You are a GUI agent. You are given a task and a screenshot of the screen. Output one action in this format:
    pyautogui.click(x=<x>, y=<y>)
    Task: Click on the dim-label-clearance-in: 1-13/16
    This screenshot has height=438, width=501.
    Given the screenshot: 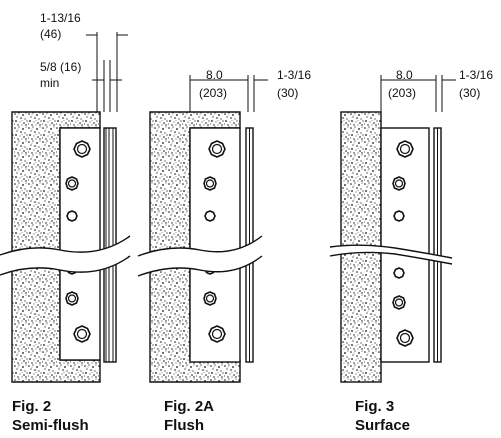 What is the action you would take?
    pyautogui.click(x=60, y=18)
    